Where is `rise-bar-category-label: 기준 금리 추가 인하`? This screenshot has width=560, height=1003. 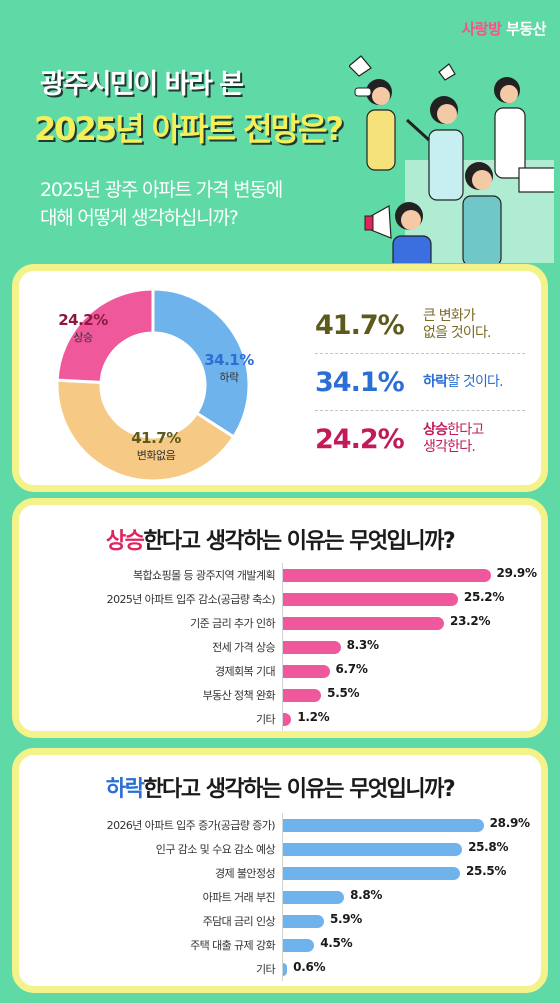
rise-bar-category-label: 기준 금리 추가 인하 is located at coordinates (232, 623).